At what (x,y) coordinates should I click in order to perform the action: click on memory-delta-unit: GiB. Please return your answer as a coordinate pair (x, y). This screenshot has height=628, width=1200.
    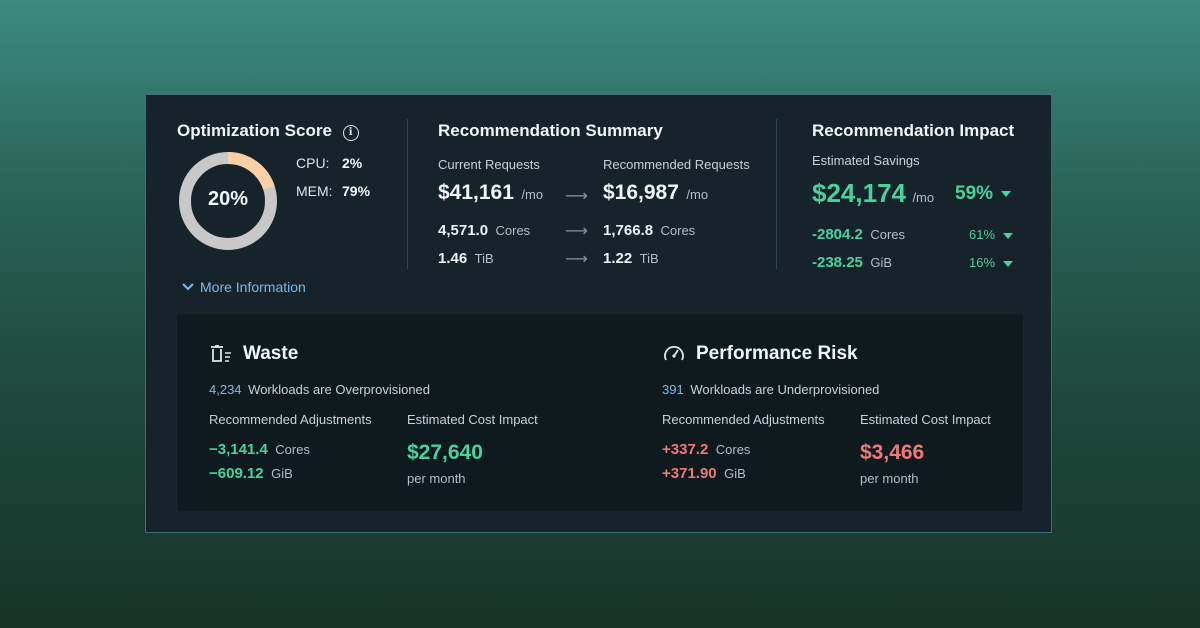
    Looking at the image, I should click on (881, 262).